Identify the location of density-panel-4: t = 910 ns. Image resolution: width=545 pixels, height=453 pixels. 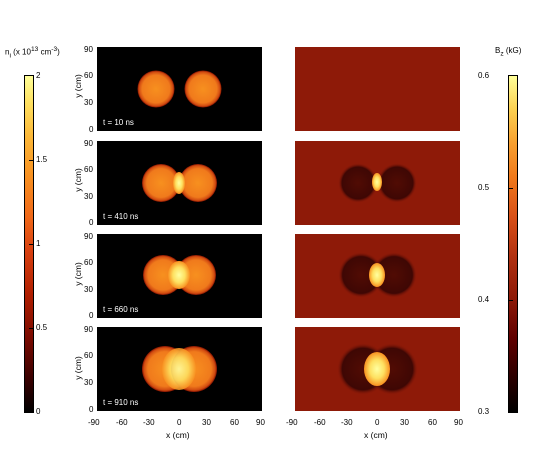
(179, 369).